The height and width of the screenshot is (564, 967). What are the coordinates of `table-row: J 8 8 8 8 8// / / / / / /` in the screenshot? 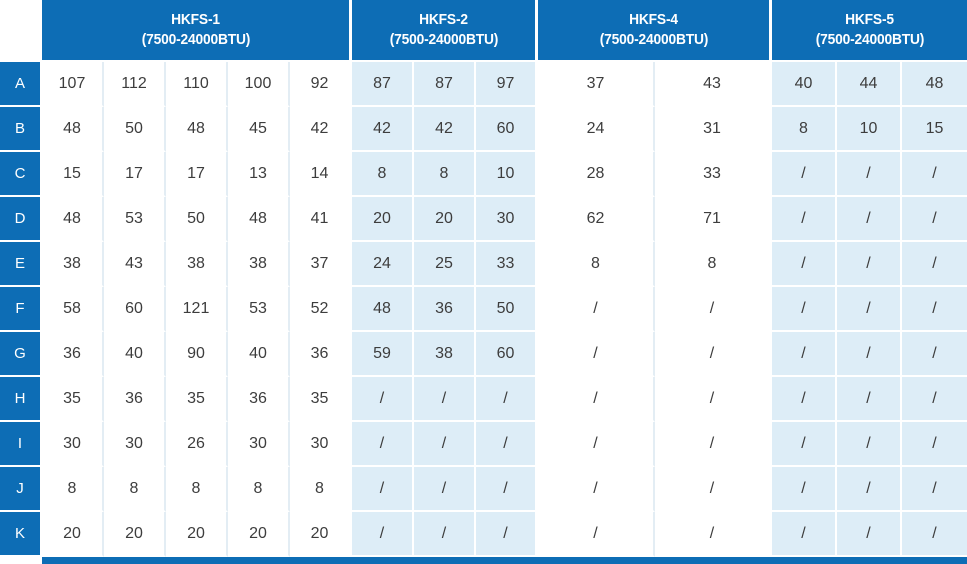 It's located at (483, 489).